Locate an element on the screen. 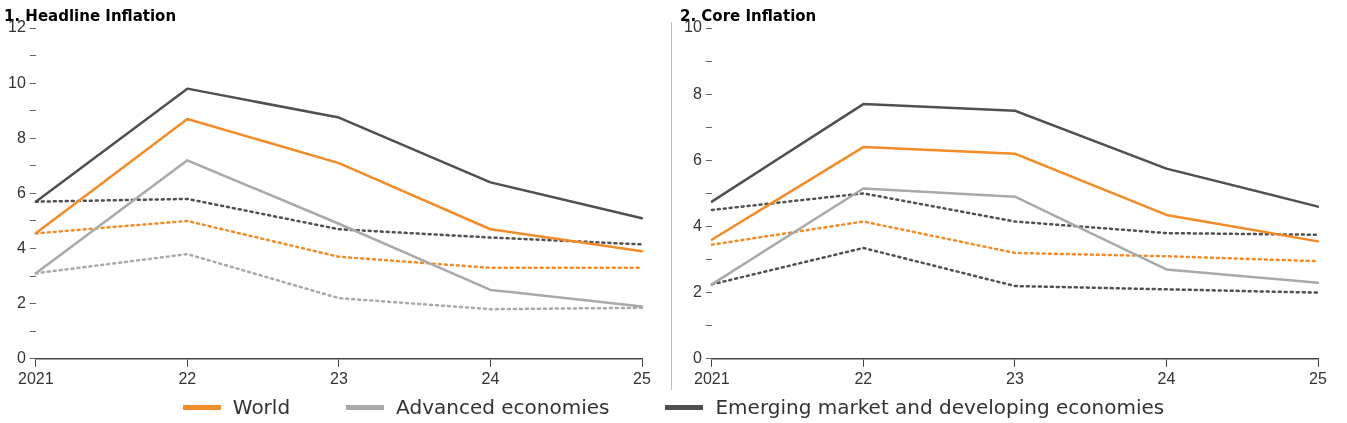  line-series is located at coordinates (1015, 214).